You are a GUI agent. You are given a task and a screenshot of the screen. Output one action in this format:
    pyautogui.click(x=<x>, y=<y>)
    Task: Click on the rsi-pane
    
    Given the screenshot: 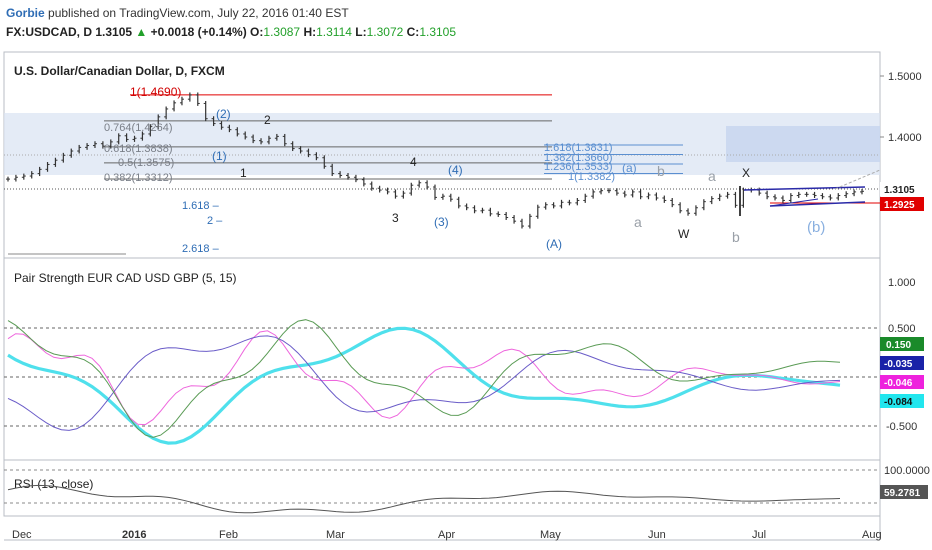 What is the action you would take?
    pyautogui.click(x=442, y=488)
    